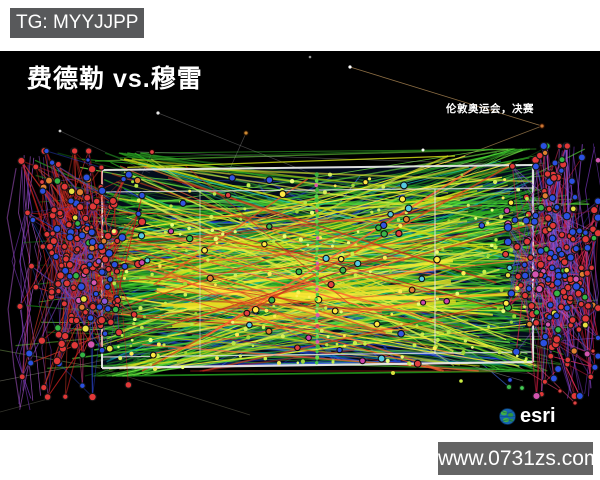 The image size is (600, 480). What do you see at coordinates (77, 23) in the screenshot?
I see `telegram-watermark-badge: TG: MYYJJPP` at bounding box center [77, 23].